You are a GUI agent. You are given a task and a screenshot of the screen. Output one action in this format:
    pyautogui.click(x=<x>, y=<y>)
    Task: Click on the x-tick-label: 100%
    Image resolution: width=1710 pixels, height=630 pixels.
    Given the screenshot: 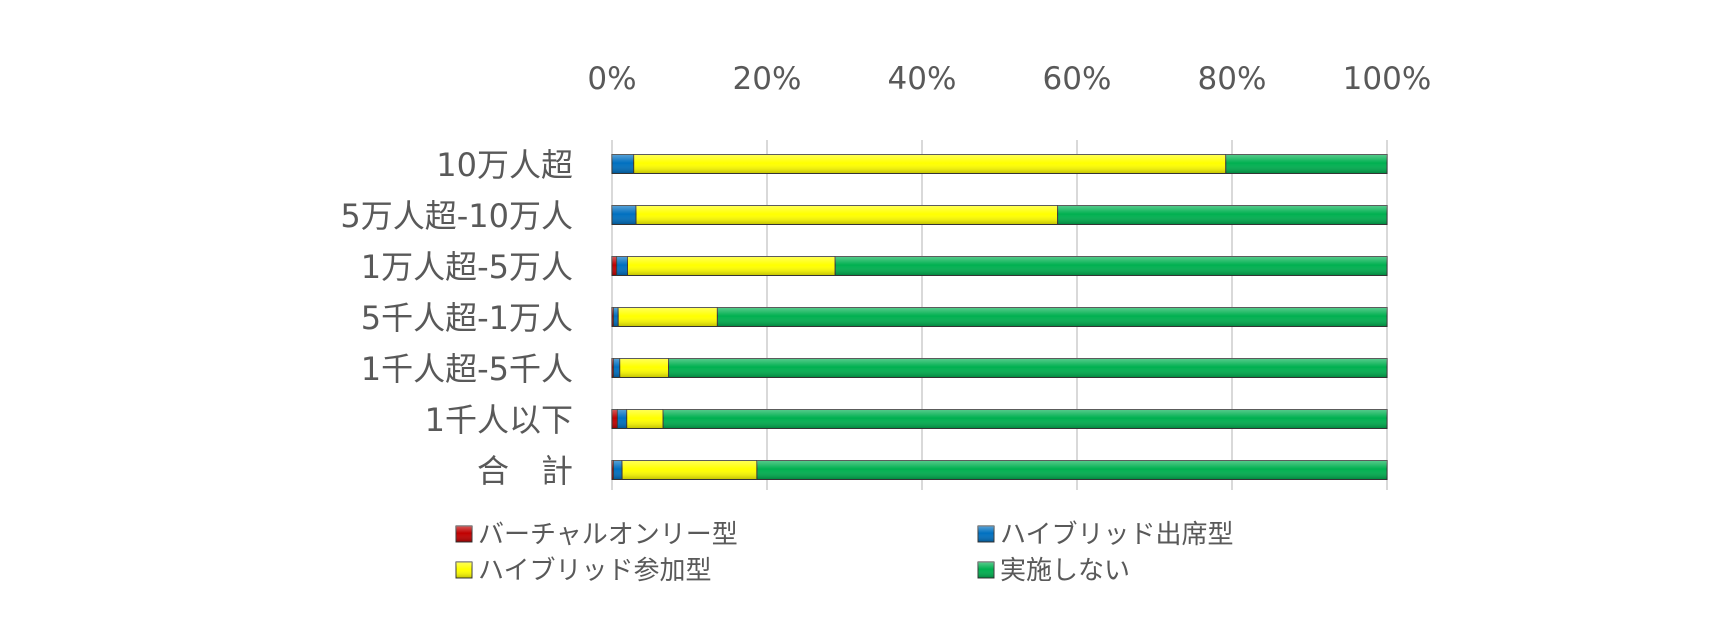 What is the action you would take?
    pyautogui.click(x=1387, y=79)
    